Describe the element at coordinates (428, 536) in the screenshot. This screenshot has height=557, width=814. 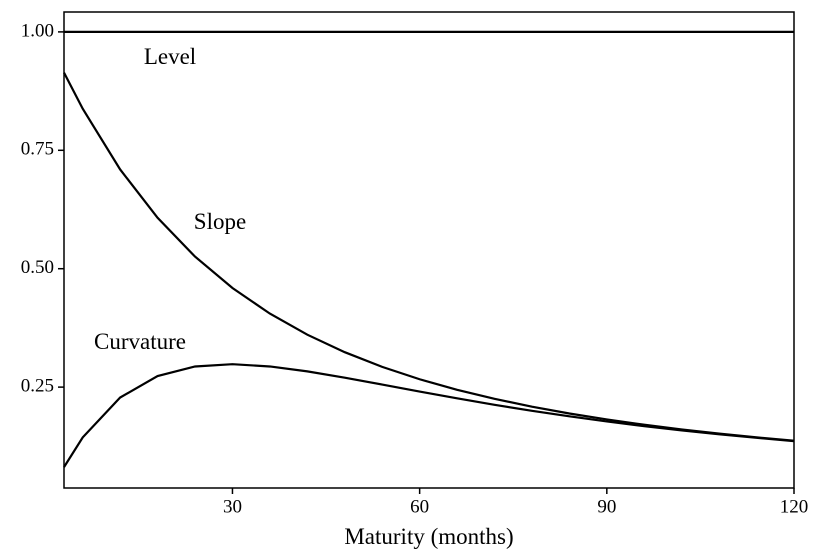
I see `x-axis-label: Maturity (months)` at that location.